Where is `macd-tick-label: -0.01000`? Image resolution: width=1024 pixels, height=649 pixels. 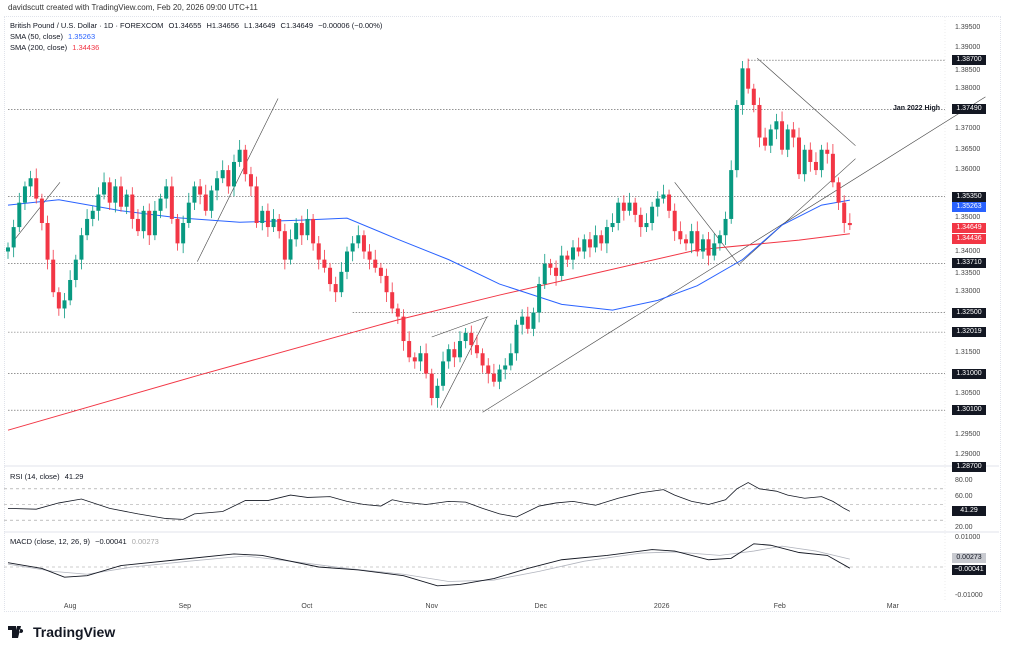
macd-tick-label: -0.01000 is located at coordinates (969, 595).